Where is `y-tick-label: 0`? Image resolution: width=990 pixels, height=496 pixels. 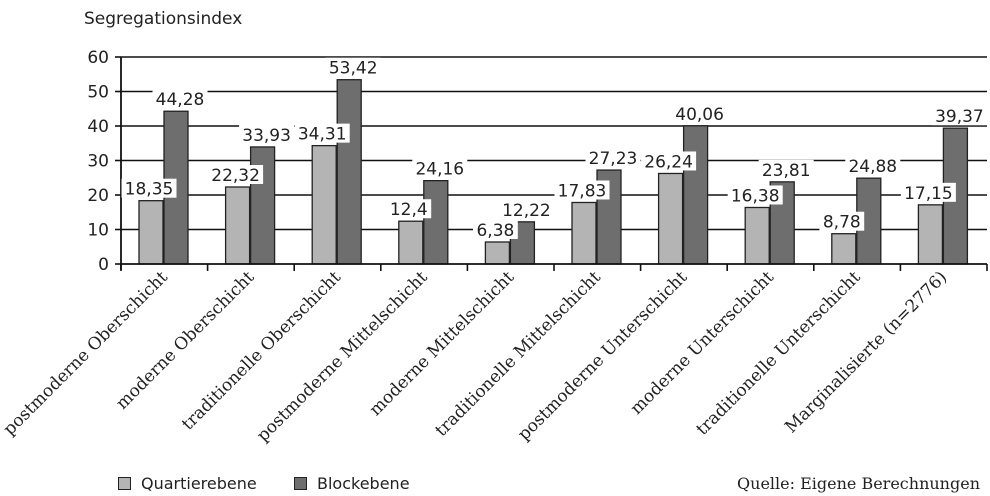 y-tick-label: 0 is located at coordinates (103, 265).